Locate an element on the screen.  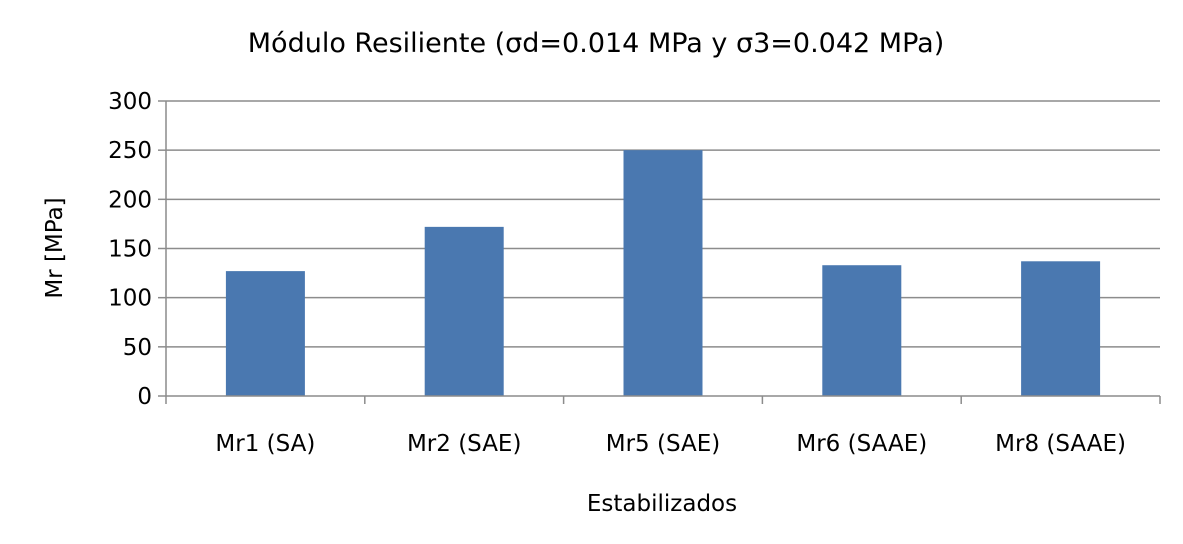
y-tick-label: 150 is located at coordinates (130, 250).